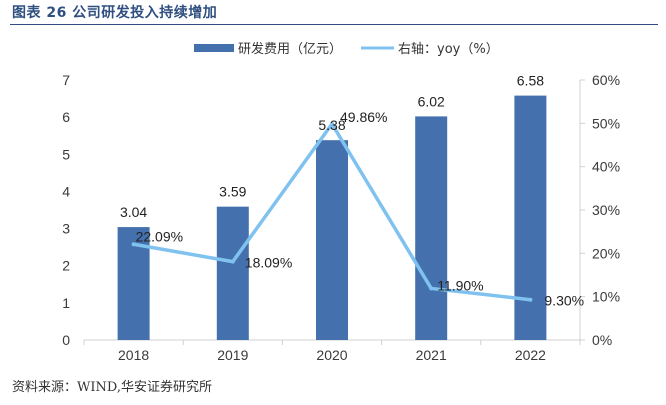 This screenshot has height=405, width=666. I want to click on left-y-tick-label: 4, so click(66, 191).